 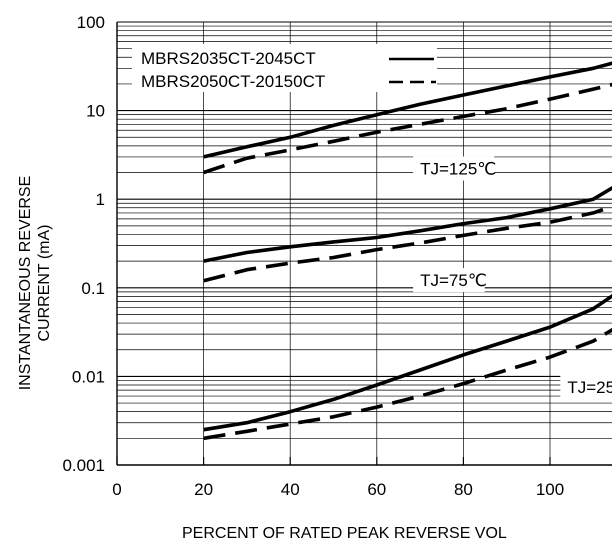 I want to click on x-axis-label: PERCENT OF RATED PEAK REVERSE VOL, so click(x=344, y=533).